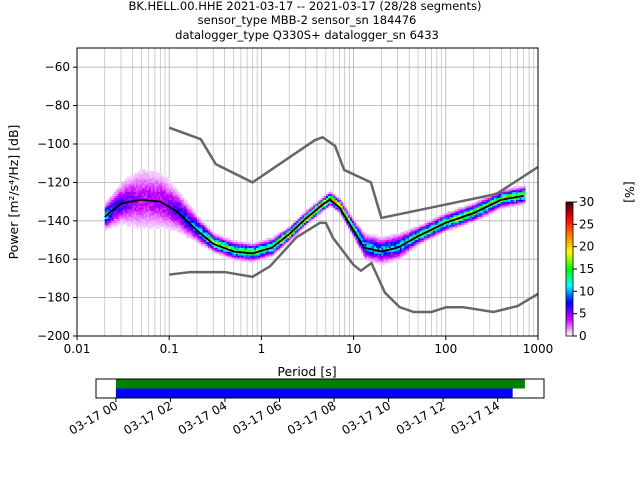 Image resolution: width=640 pixels, height=484 pixels. Describe the element at coordinates (148, 417) in the screenshot. I see `timeline-tick-label: 03-17 02` at that location.